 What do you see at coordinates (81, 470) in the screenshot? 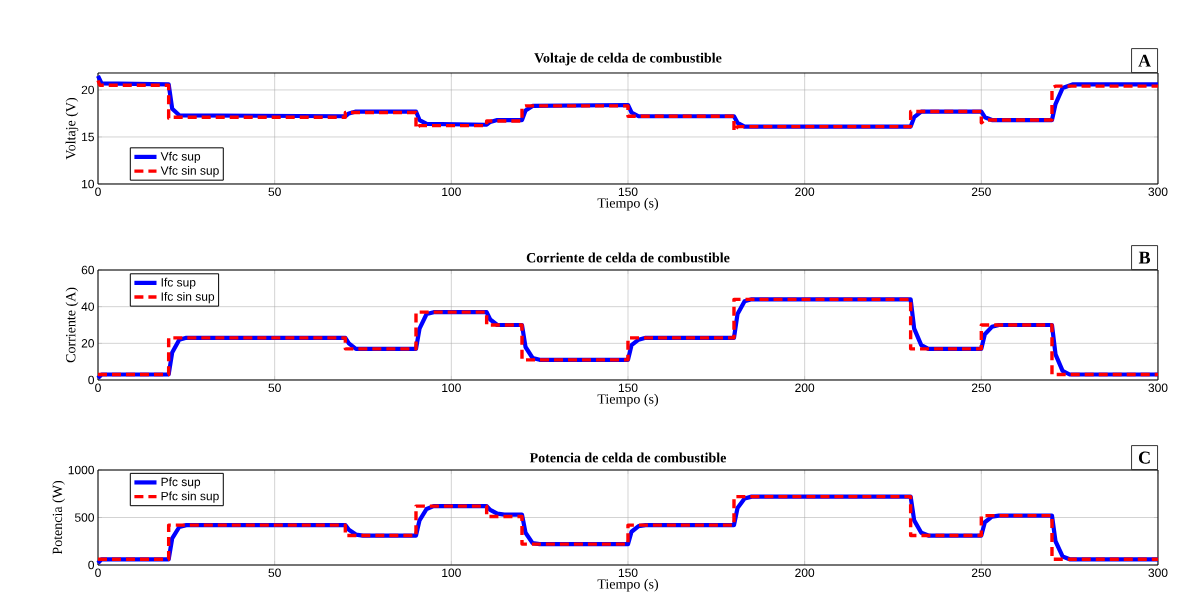
I see `y-tick-label: 1000` at bounding box center [81, 470].